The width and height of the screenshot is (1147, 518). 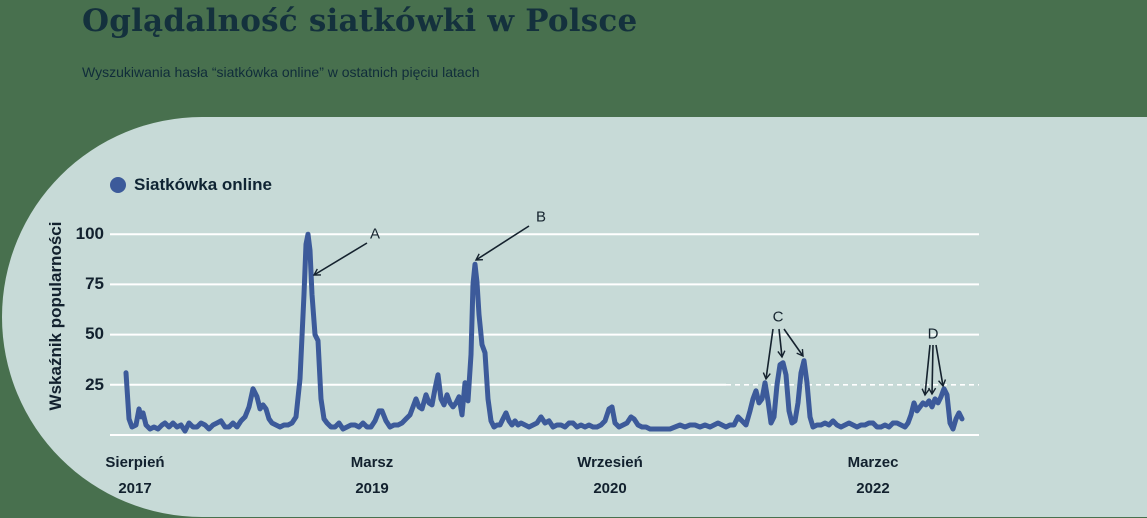 I want to click on legend-dot-icon, so click(x=118, y=185).